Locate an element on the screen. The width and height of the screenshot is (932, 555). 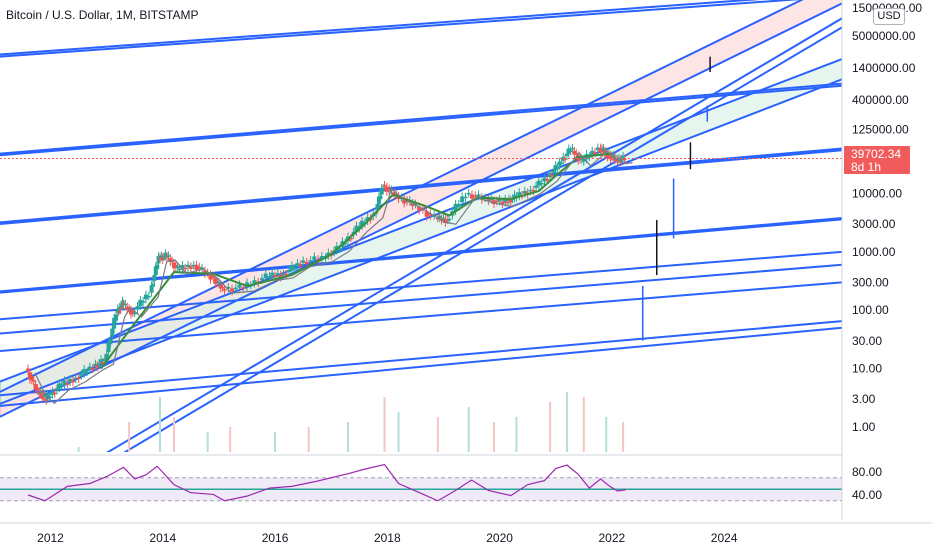
rsi-tick-label: 40.00 is located at coordinates (867, 495).